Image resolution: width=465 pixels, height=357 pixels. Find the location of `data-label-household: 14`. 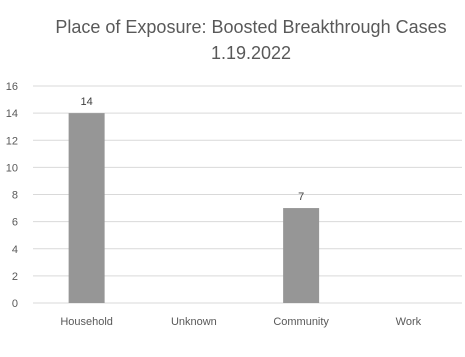

data-label-household: 14 is located at coordinates (87, 102).